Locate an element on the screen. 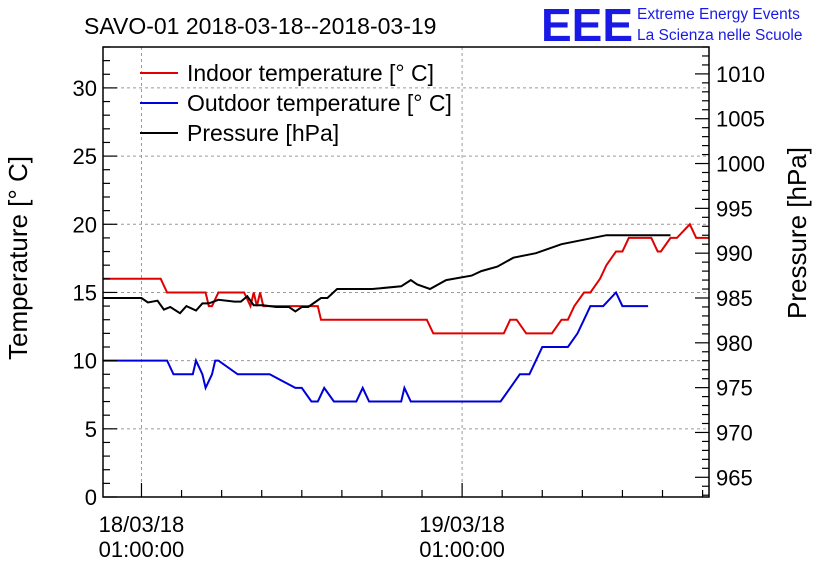 This screenshot has width=836, height=572. y-tick-label: 15 is located at coordinates (85, 292).